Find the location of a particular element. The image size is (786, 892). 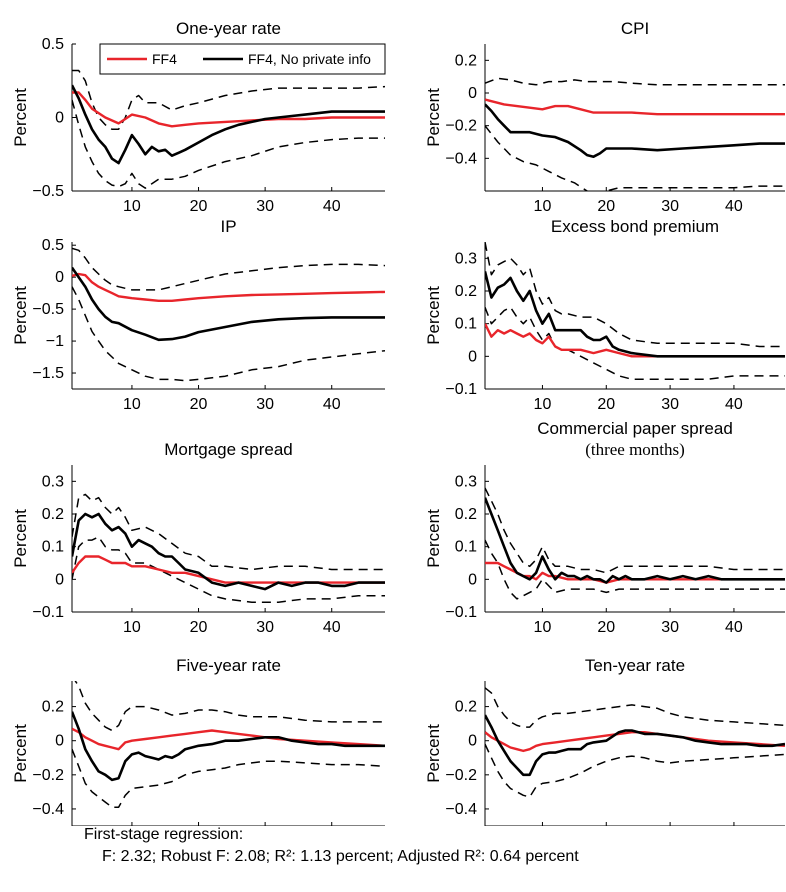

panel-2: CPI Percent−0.4 −0.2 0 0.2 10 20 30 40 is located at coordinates (604, 117).